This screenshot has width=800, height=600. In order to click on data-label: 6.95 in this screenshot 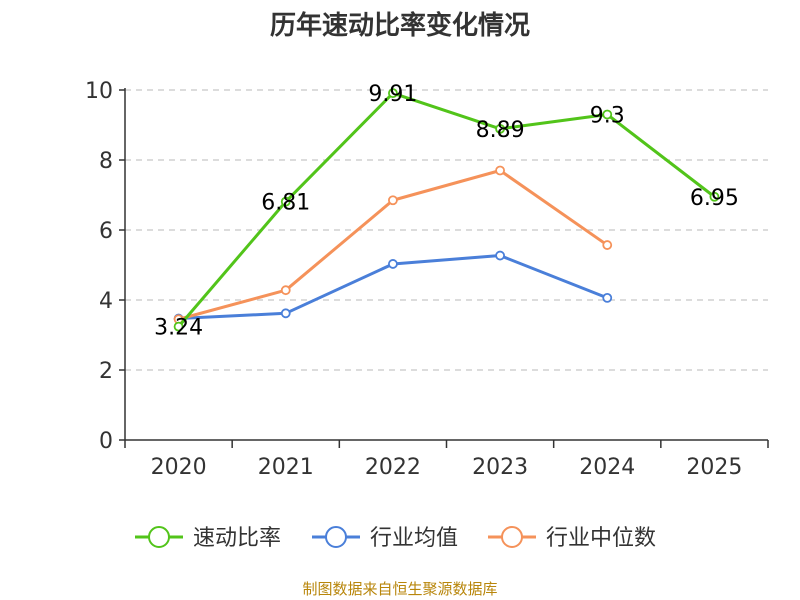, I will do `click(714, 198)`.